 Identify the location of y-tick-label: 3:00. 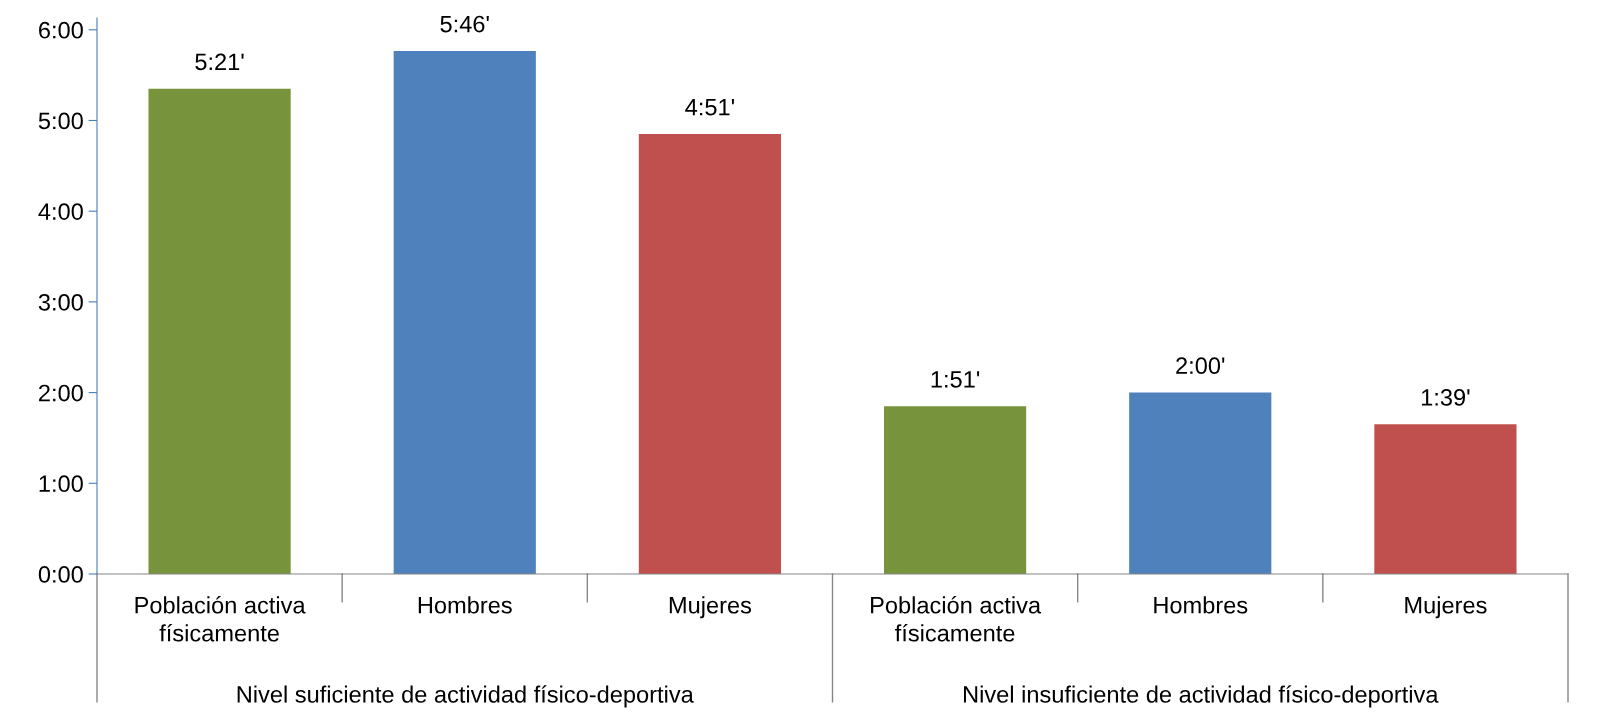
(60, 302).